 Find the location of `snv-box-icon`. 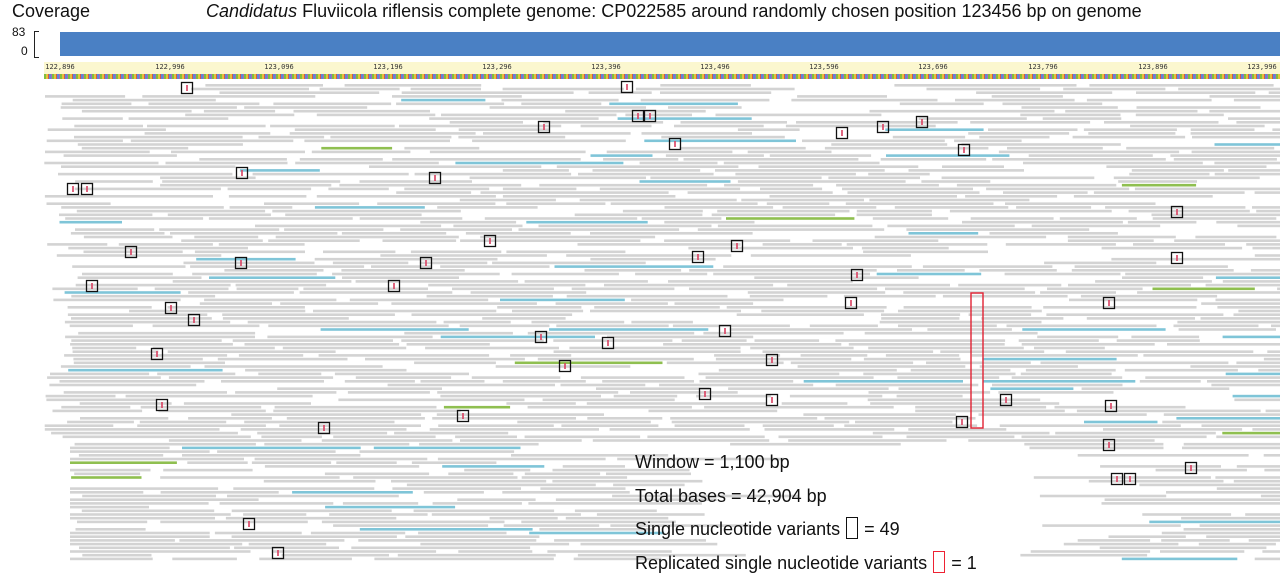

snv-box-icon is located at coordinates (852, 528).